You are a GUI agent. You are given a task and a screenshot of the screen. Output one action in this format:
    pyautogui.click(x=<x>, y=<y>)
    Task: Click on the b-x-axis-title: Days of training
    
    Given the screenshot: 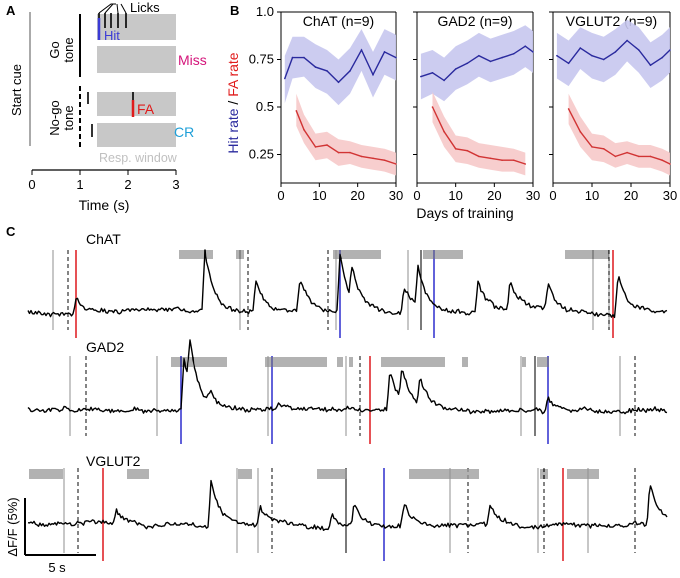 What is the action you would take?
    pyautogui.click(x=464, y=213)
    